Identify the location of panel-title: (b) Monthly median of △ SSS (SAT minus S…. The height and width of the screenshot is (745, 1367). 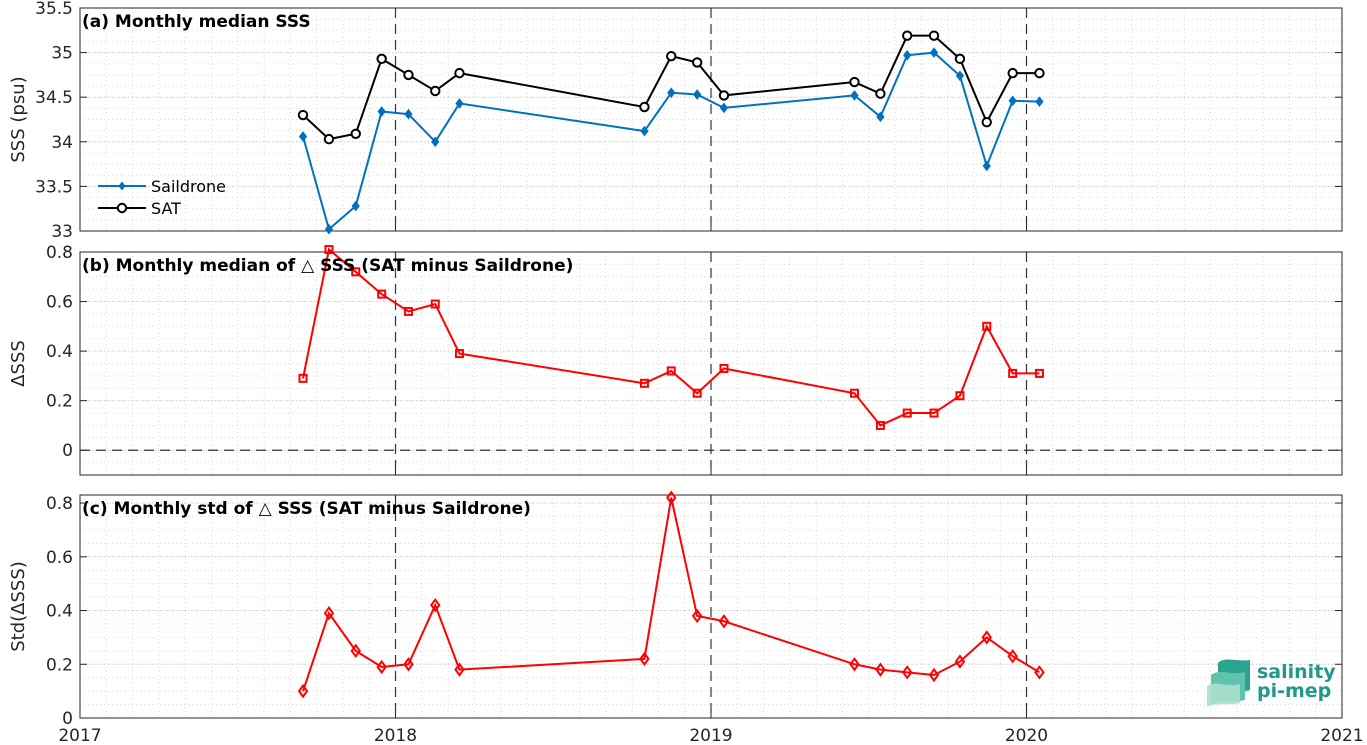
(327, 266).